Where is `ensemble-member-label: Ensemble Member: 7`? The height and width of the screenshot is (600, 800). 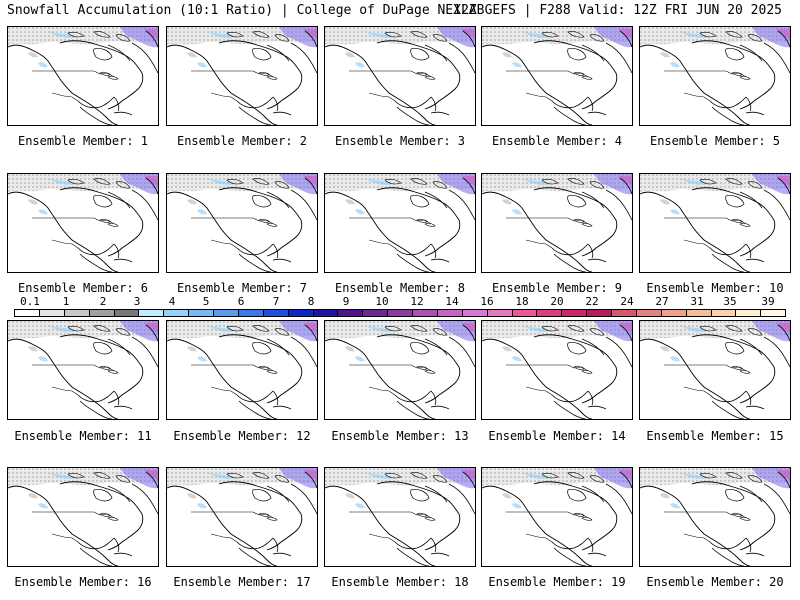 ensemble-member-label: Ensemble Member: 7 is located at coordinates (242, 288).